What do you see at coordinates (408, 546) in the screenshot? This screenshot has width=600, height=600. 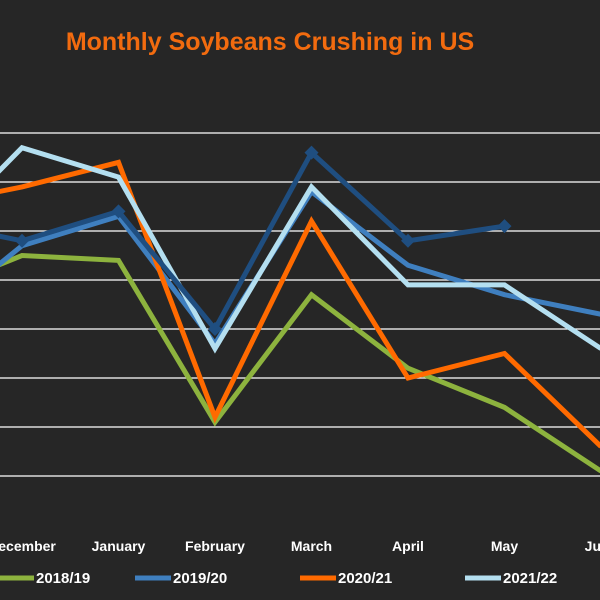 I see `x-tick-label: April` at bounding box center [408, 546].